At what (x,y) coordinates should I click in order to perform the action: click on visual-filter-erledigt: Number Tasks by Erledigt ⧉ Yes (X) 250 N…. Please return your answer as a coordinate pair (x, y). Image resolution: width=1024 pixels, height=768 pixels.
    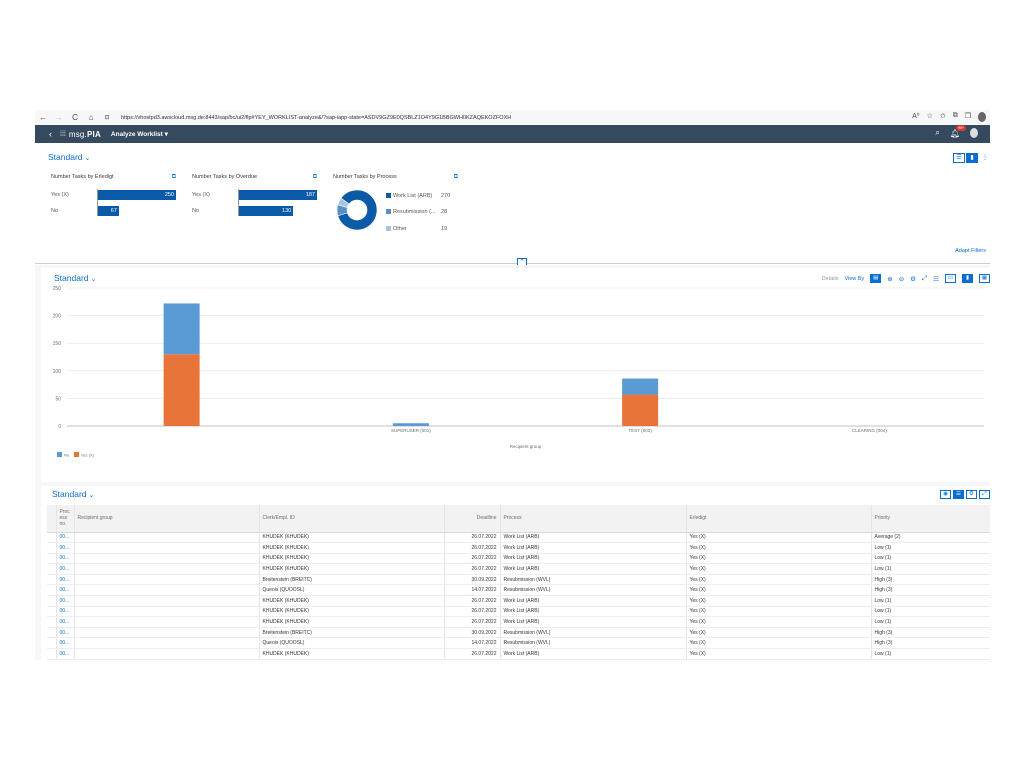
    Looking at the image, I should click on (113, 195).